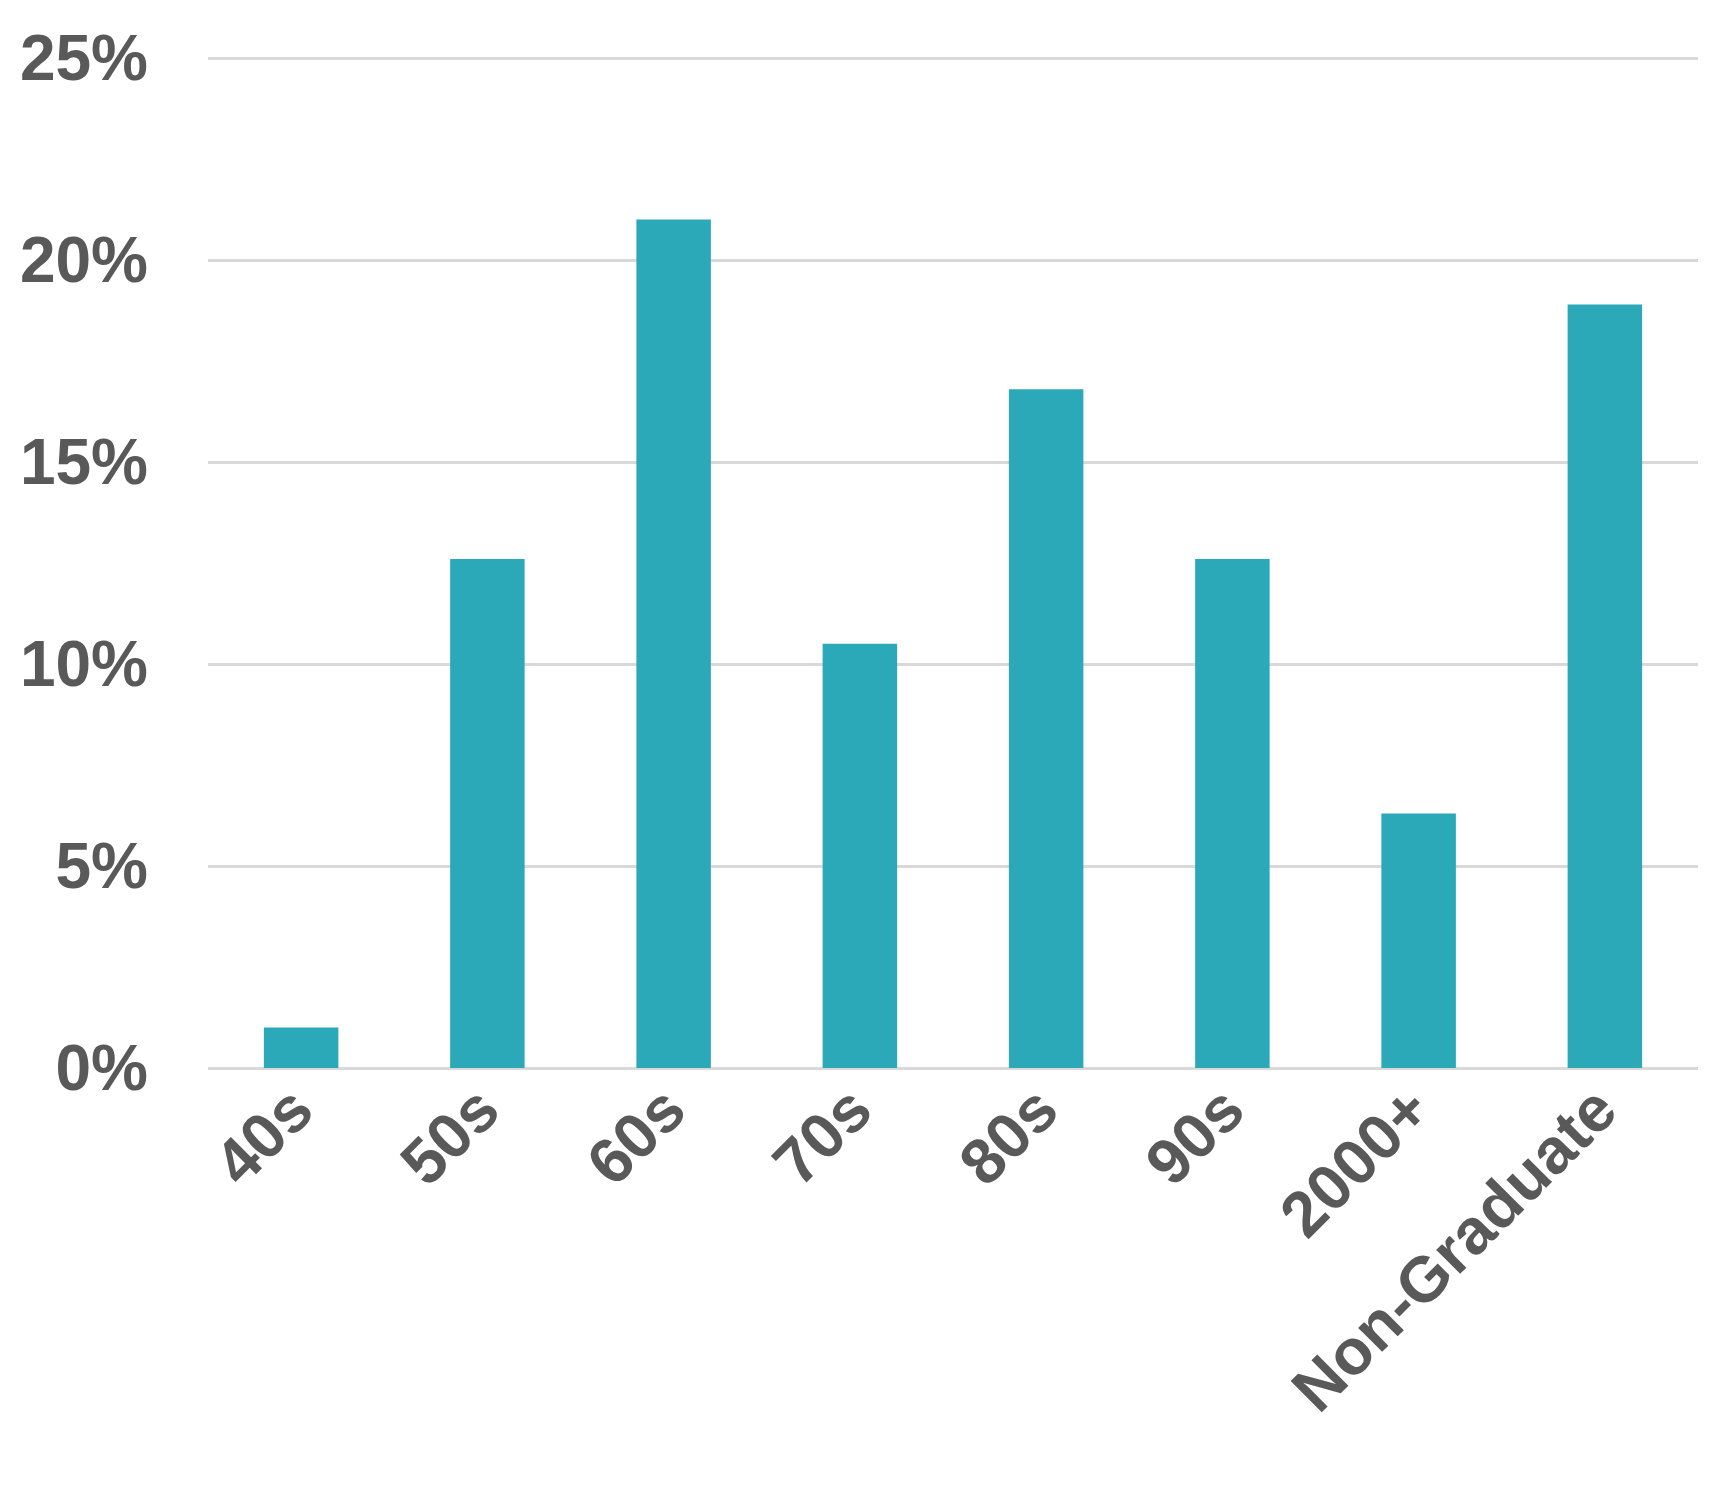 This screenshot has width=1725, height=1506. What do you see at coordinates (822, 1135) in the screenshot?
I see `x-tick-label: 70s` at bounding box center [822, 1135].